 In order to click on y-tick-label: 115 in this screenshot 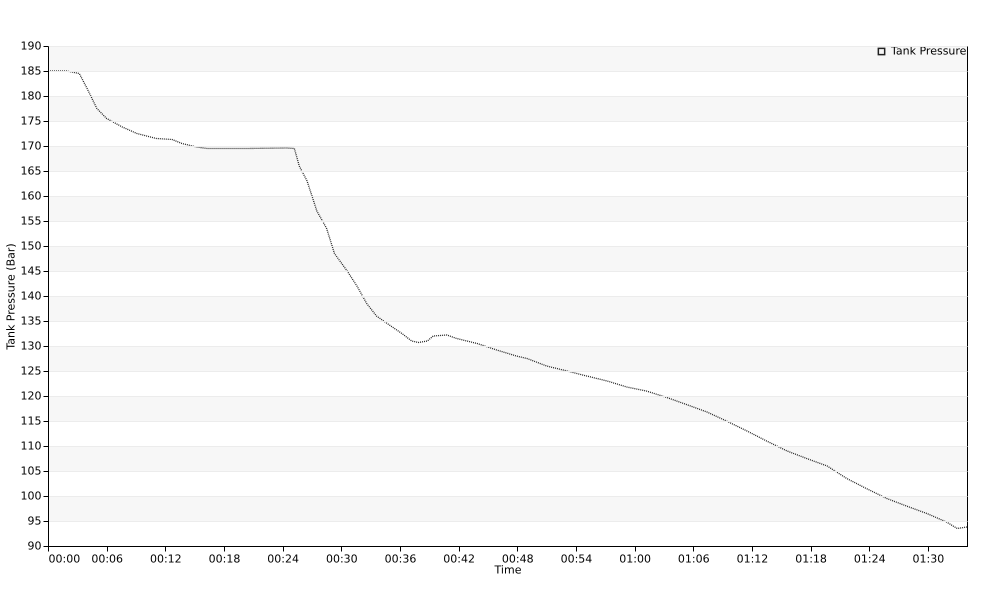, I will do `click(31, 421)`.